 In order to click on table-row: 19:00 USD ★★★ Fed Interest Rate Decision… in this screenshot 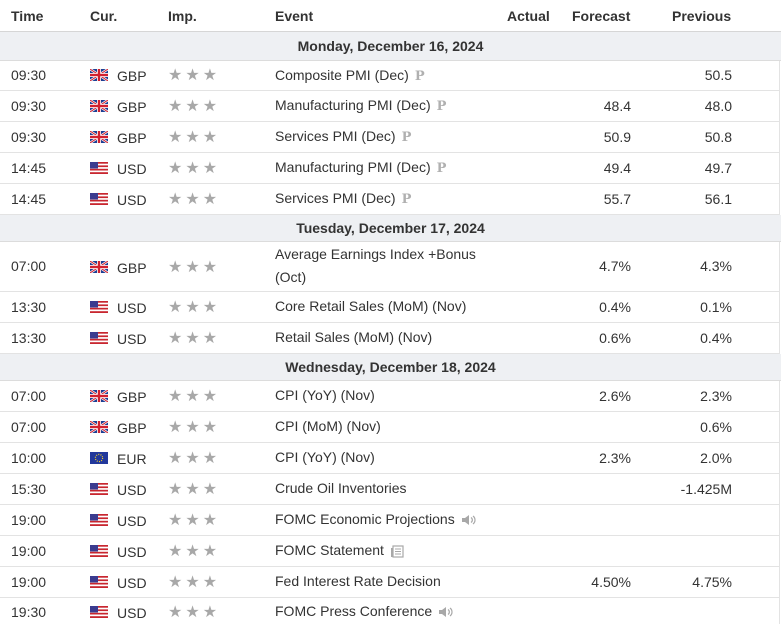, I will do `click(390, 582)`.